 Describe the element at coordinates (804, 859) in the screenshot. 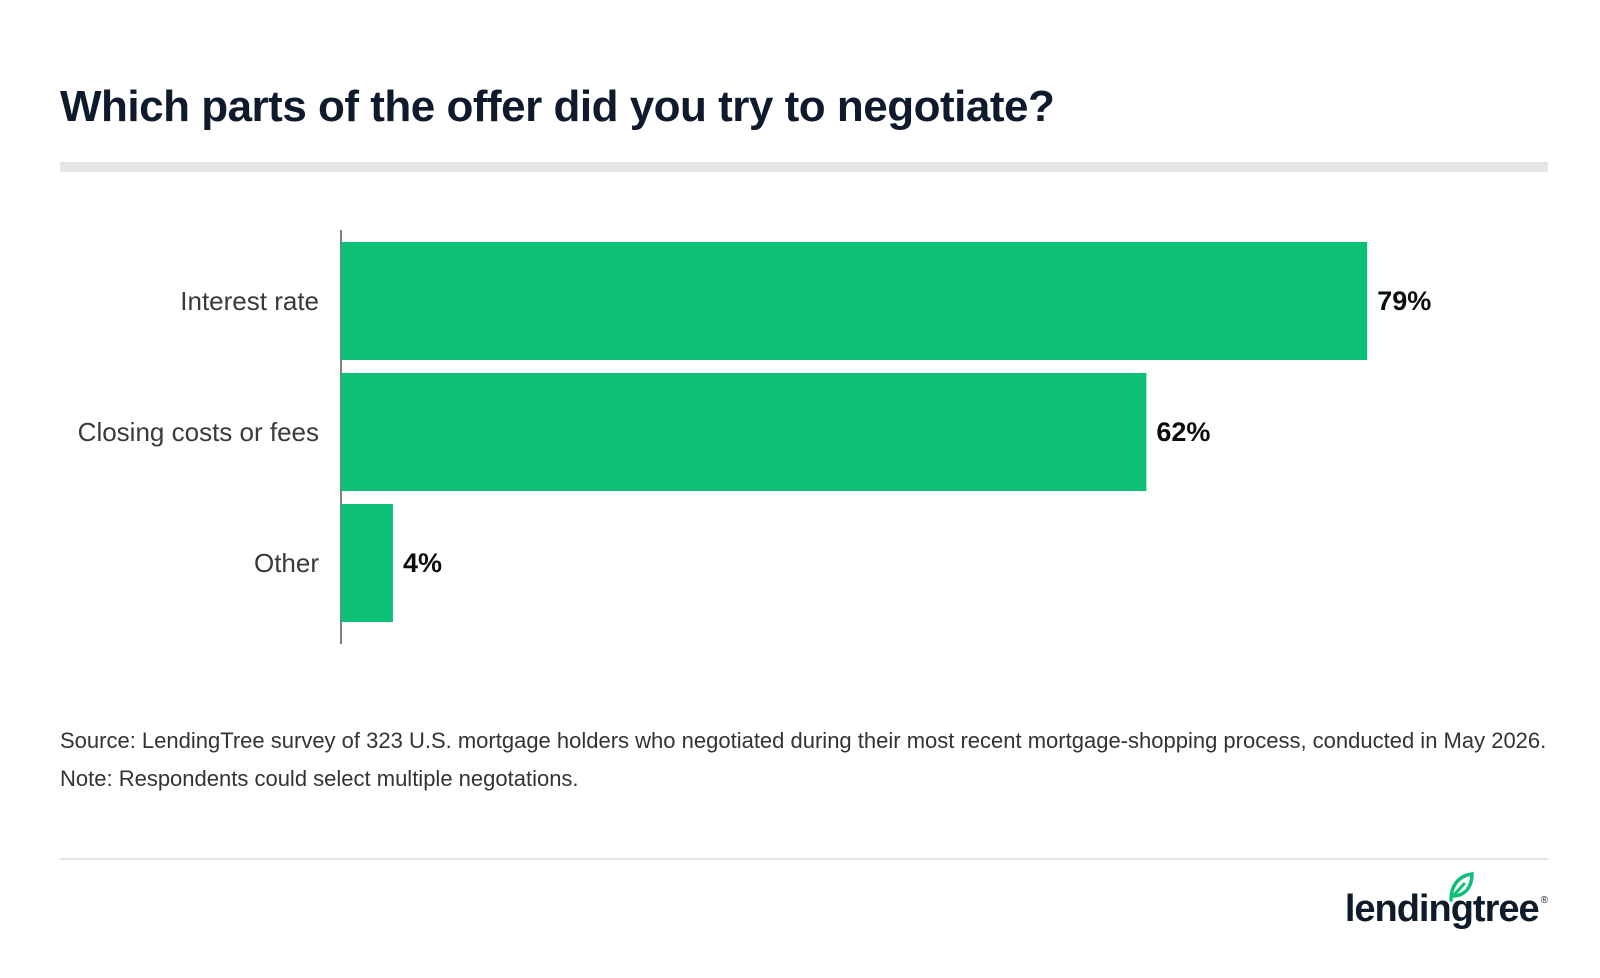

I see `footer-divider` at that location.